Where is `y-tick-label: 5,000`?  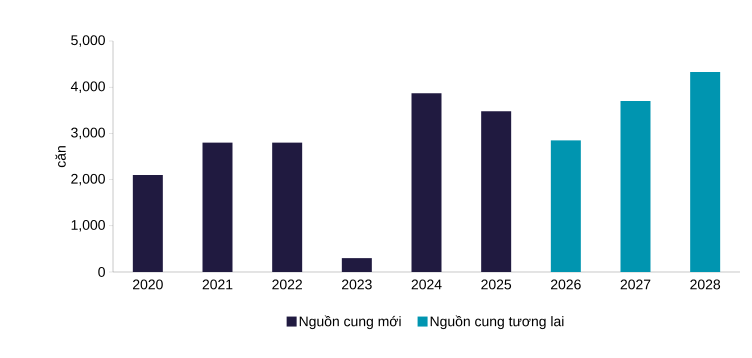 y-tick-label: 5,000 is located at coordinates (88, 41).